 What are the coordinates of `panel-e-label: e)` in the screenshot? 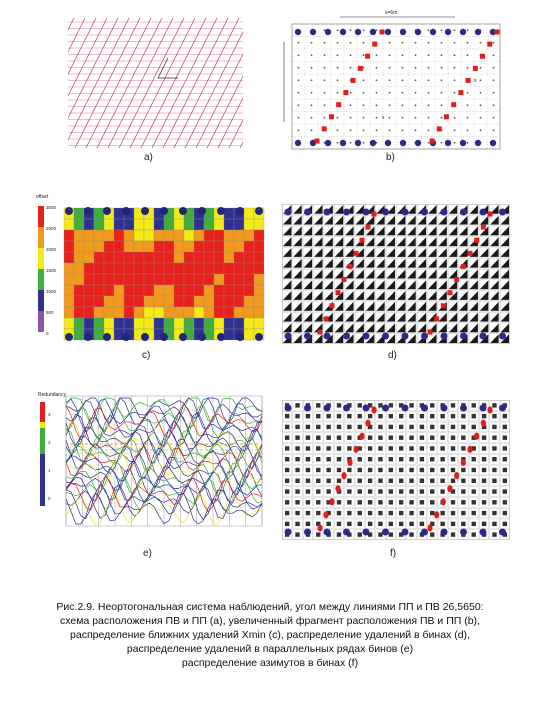 It's located at (147, 553).